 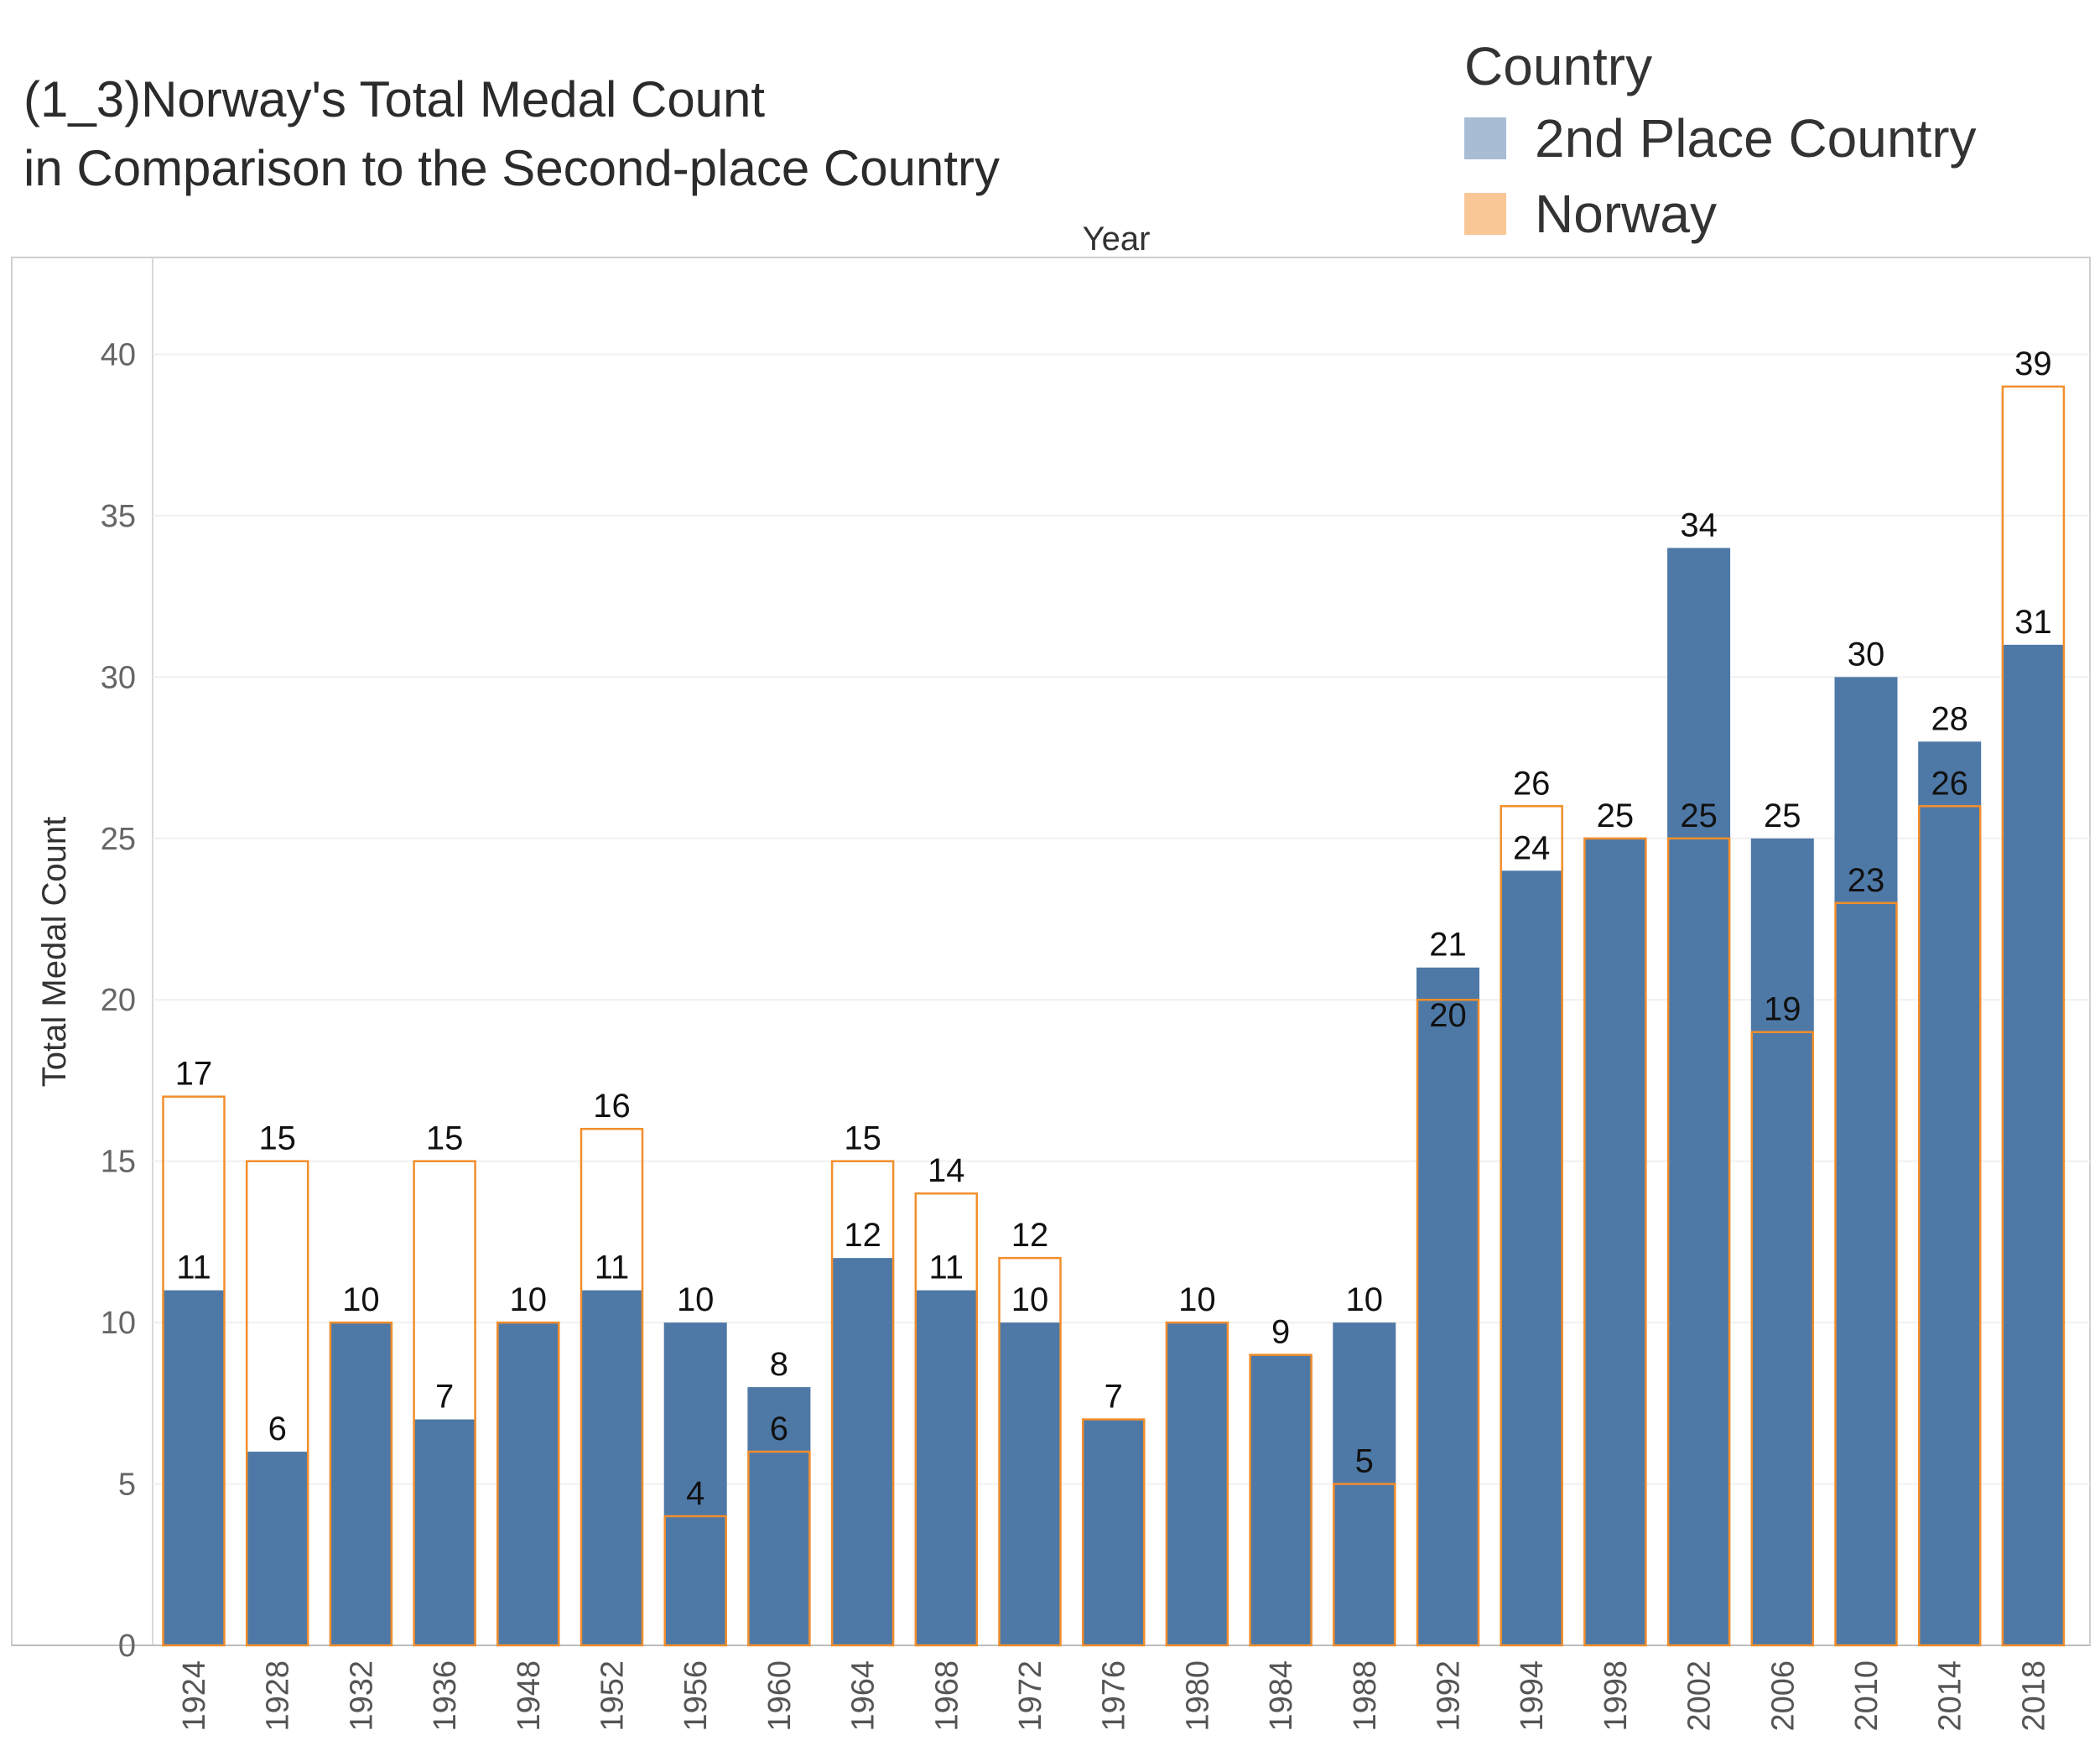 I want to click on data-label-top-1956: 10, so click(x=696, y=1299).